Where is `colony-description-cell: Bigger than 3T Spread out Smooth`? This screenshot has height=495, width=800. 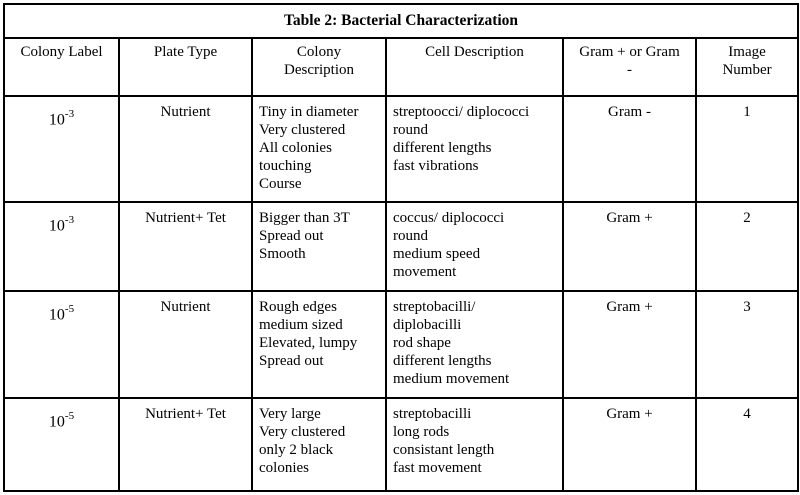
colony-description-cell: Bigger than 3T Spread out Smooth is located at coordinates (319, 246).